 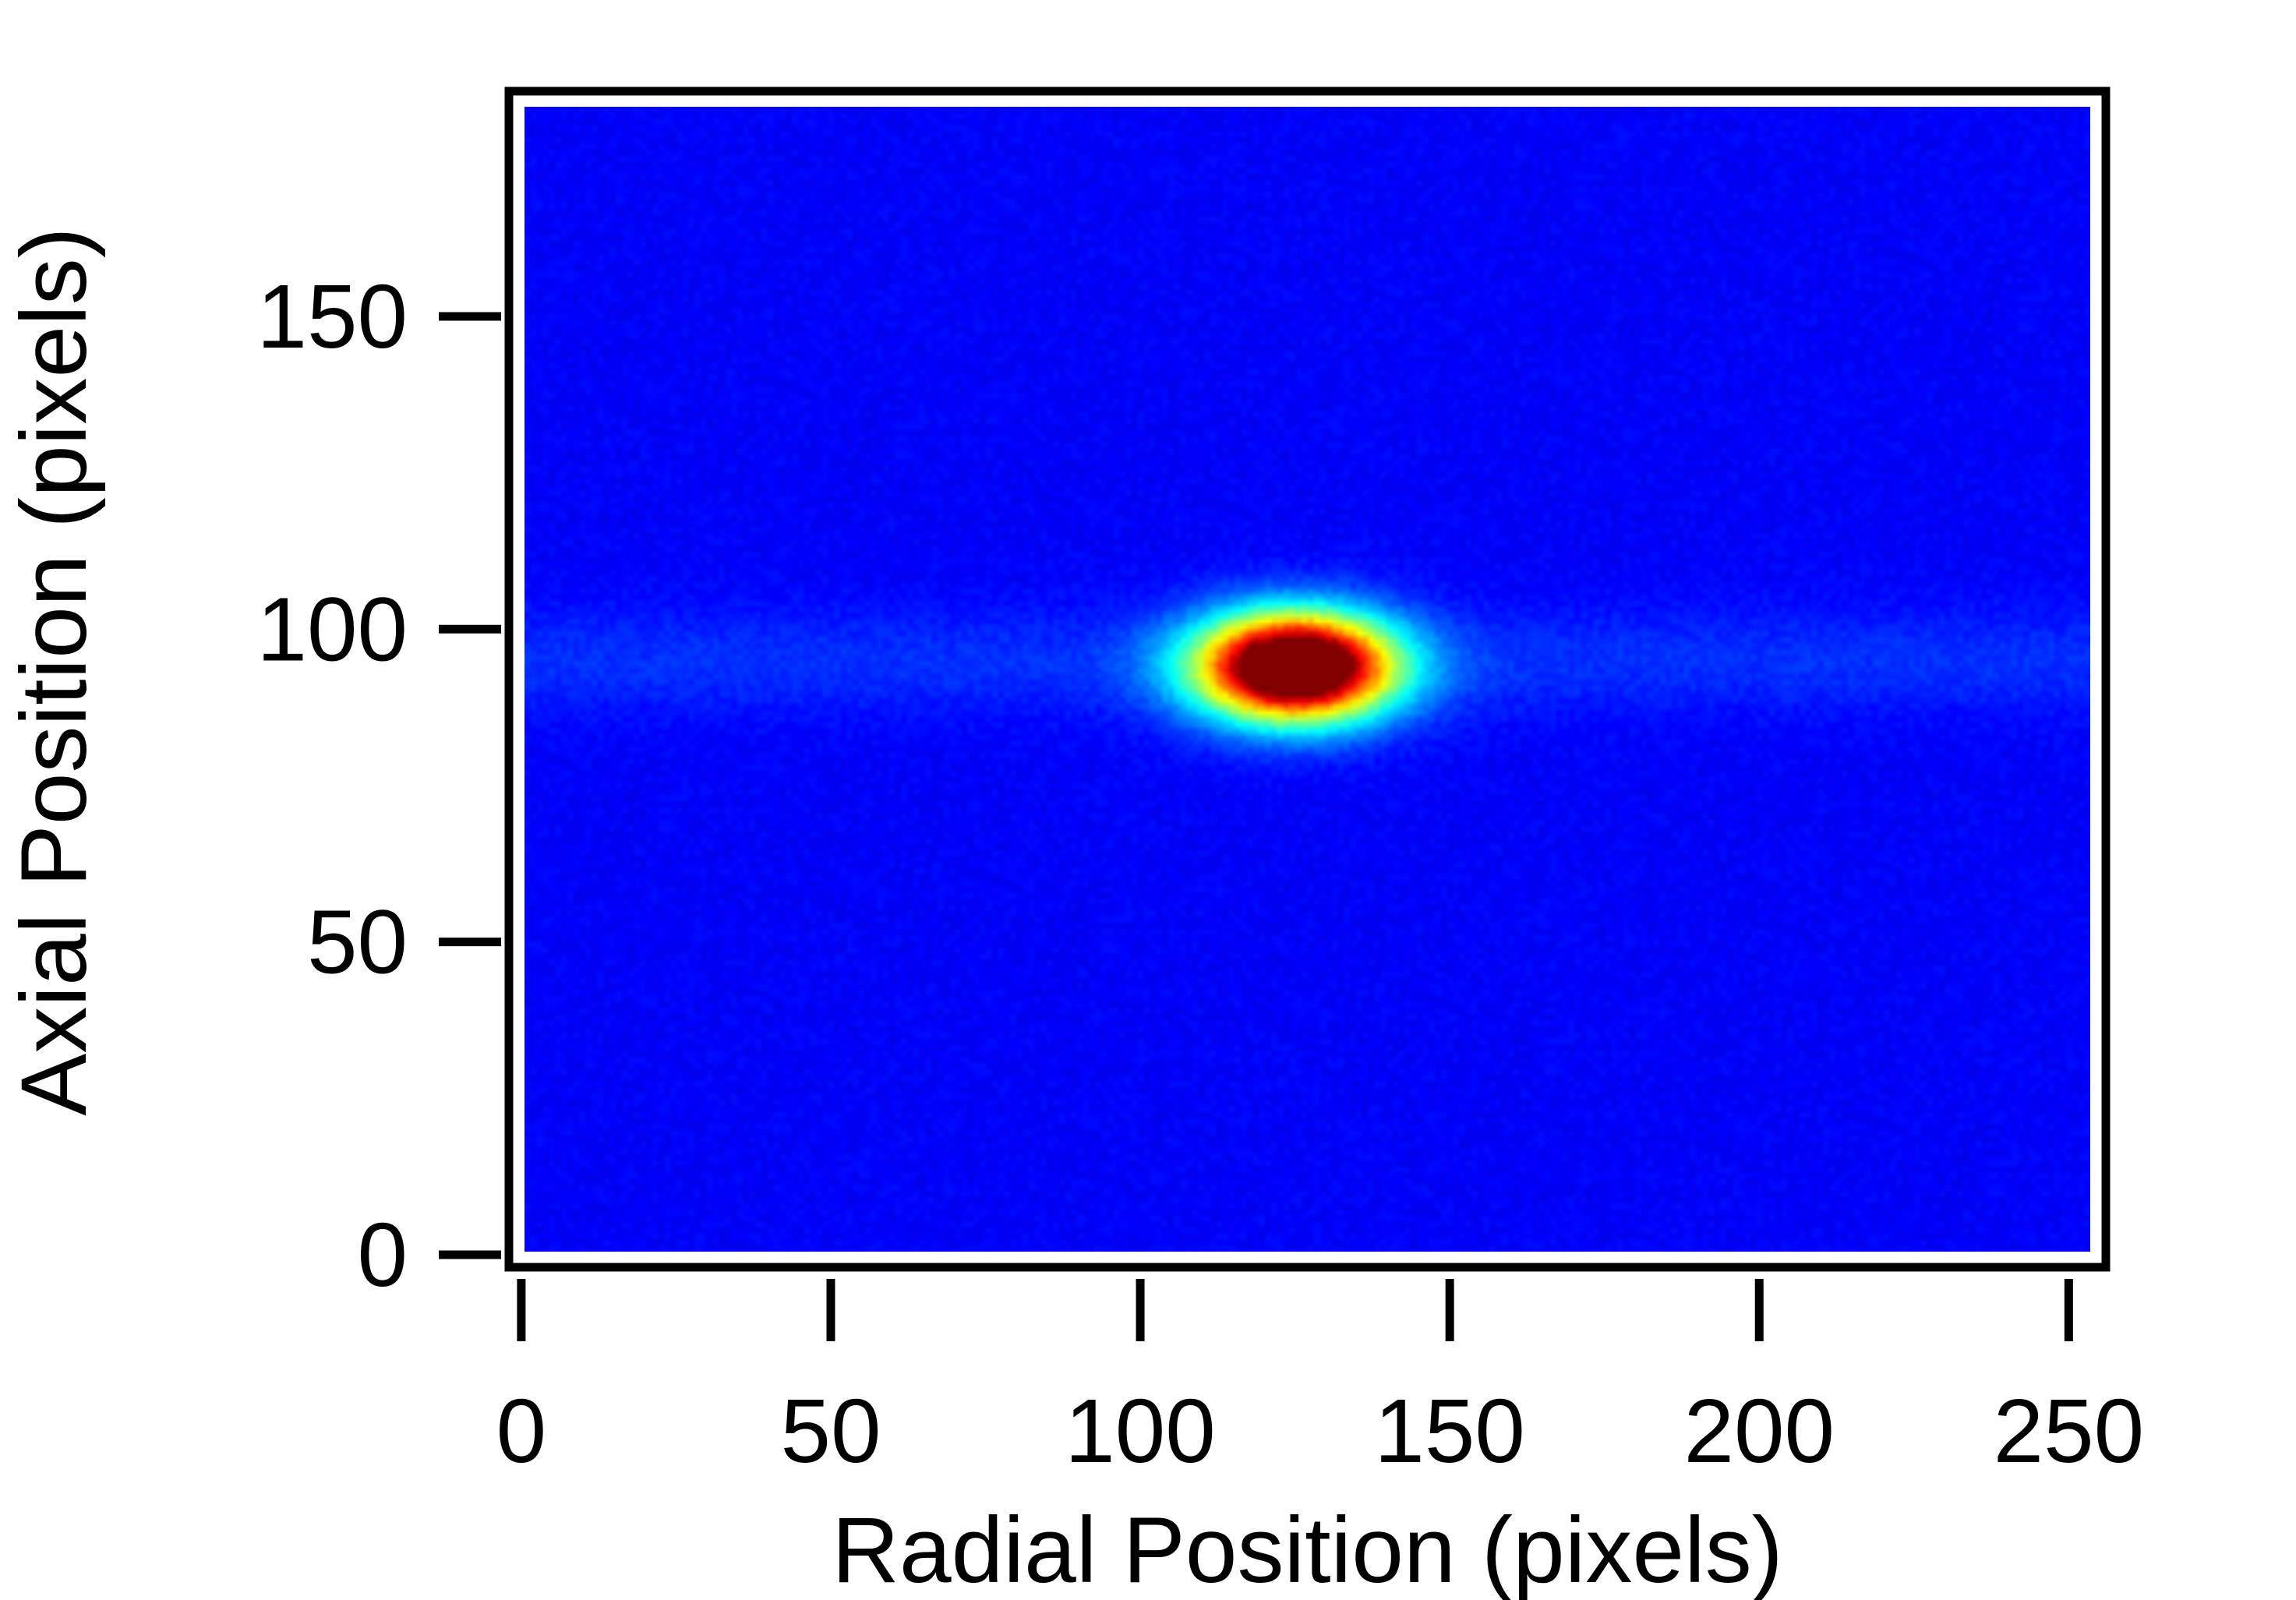 I want to click on x-tick-label: 200, so click(x=1759, y=1431).